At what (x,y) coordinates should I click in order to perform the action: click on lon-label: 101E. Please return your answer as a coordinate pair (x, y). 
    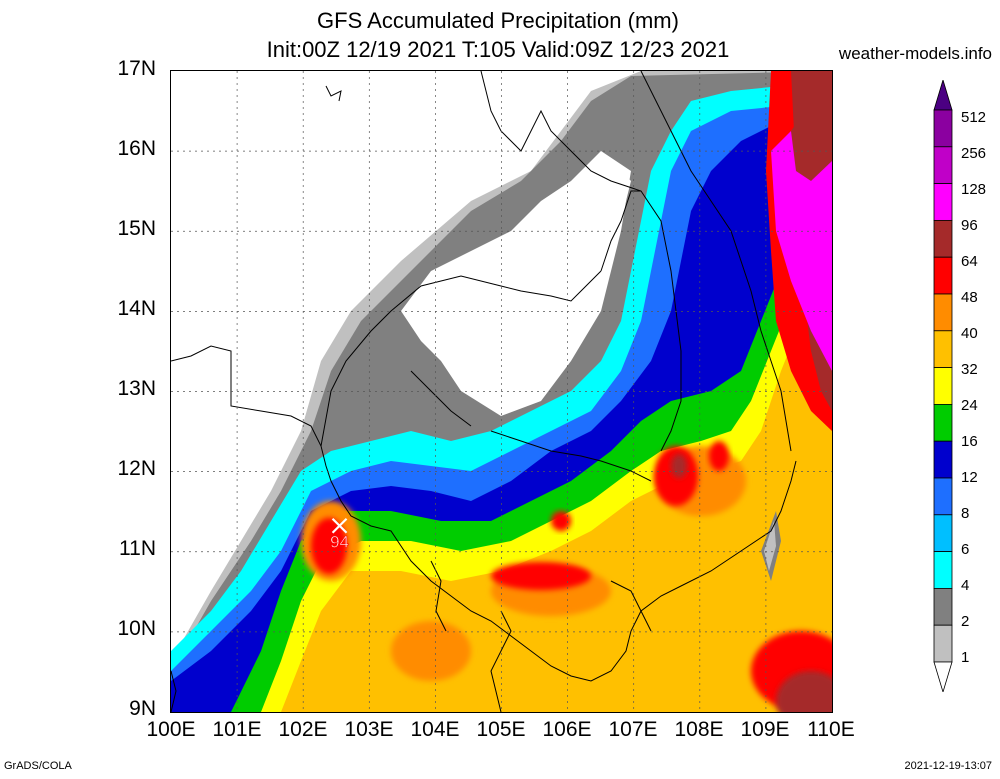
    Looking at the image, I should click on (237, 729).